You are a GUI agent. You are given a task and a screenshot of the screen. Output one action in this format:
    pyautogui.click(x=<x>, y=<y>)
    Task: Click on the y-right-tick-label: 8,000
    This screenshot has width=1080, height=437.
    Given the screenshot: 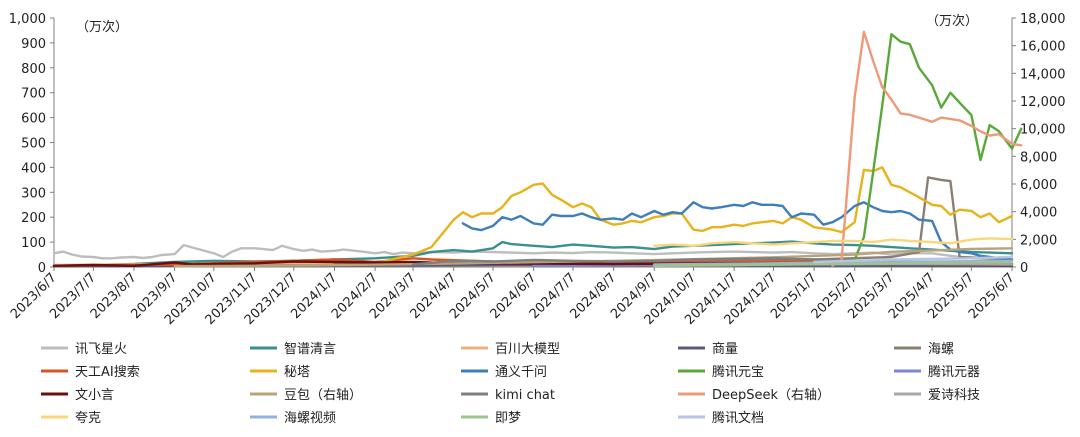 What is the action you would take?
    pyautogui.click(x=1038, y=157)
    